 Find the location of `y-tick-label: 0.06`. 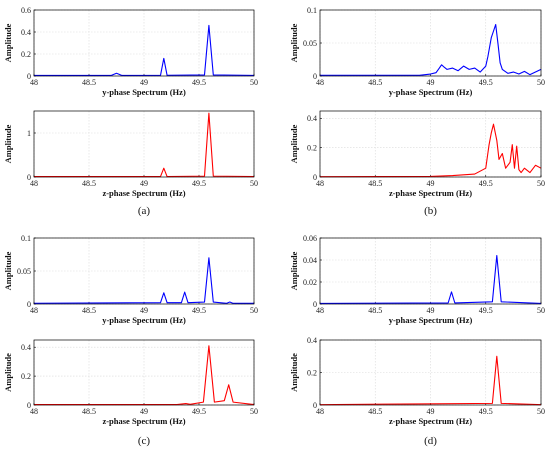

y-tick-label: 0.06 is located at coordinates (310, 238).